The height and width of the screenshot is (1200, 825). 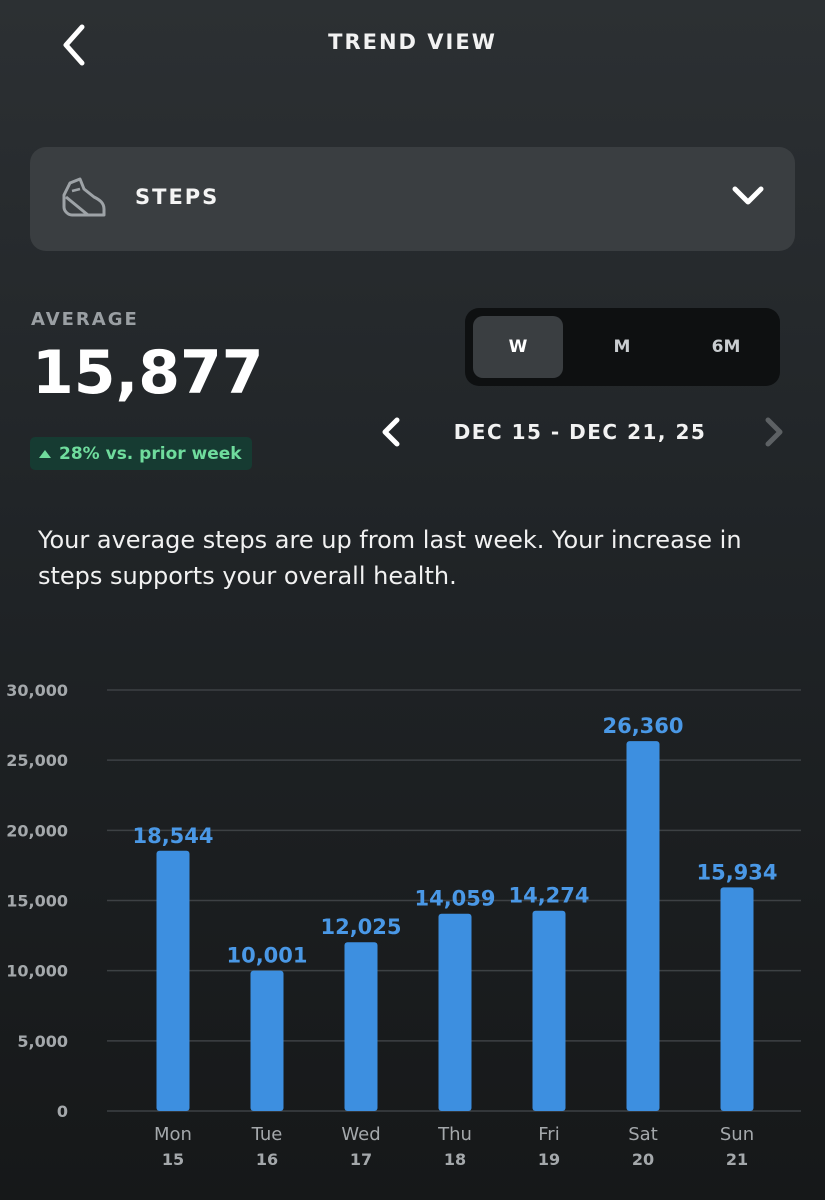 I want to click on x-tick-day-number: 21, so click(x=737, y=1159).